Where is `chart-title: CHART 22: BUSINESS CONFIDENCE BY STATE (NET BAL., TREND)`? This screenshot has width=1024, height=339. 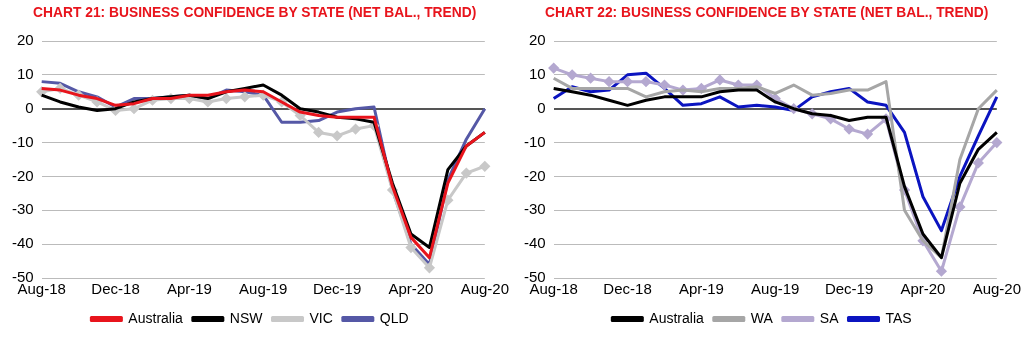
chart-title: CHART 22: BUSINESS CONFIDENCE BY STATE (NET BAL., TREND) is located at coordinates (766, 12).